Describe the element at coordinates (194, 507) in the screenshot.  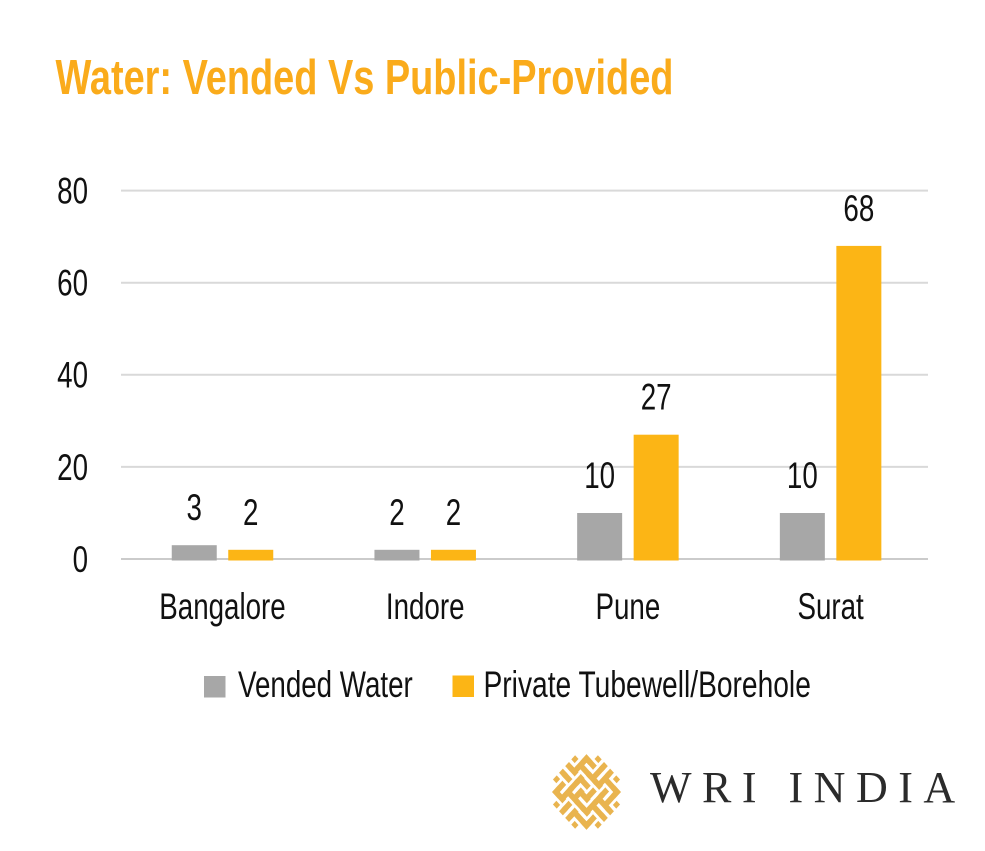
I see `svg-text: 3` at that location.